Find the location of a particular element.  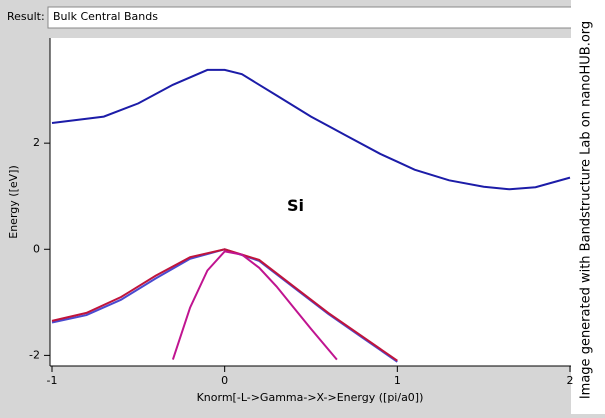

result-value: Bulk Central Bands is located at coordinates (105, 16).